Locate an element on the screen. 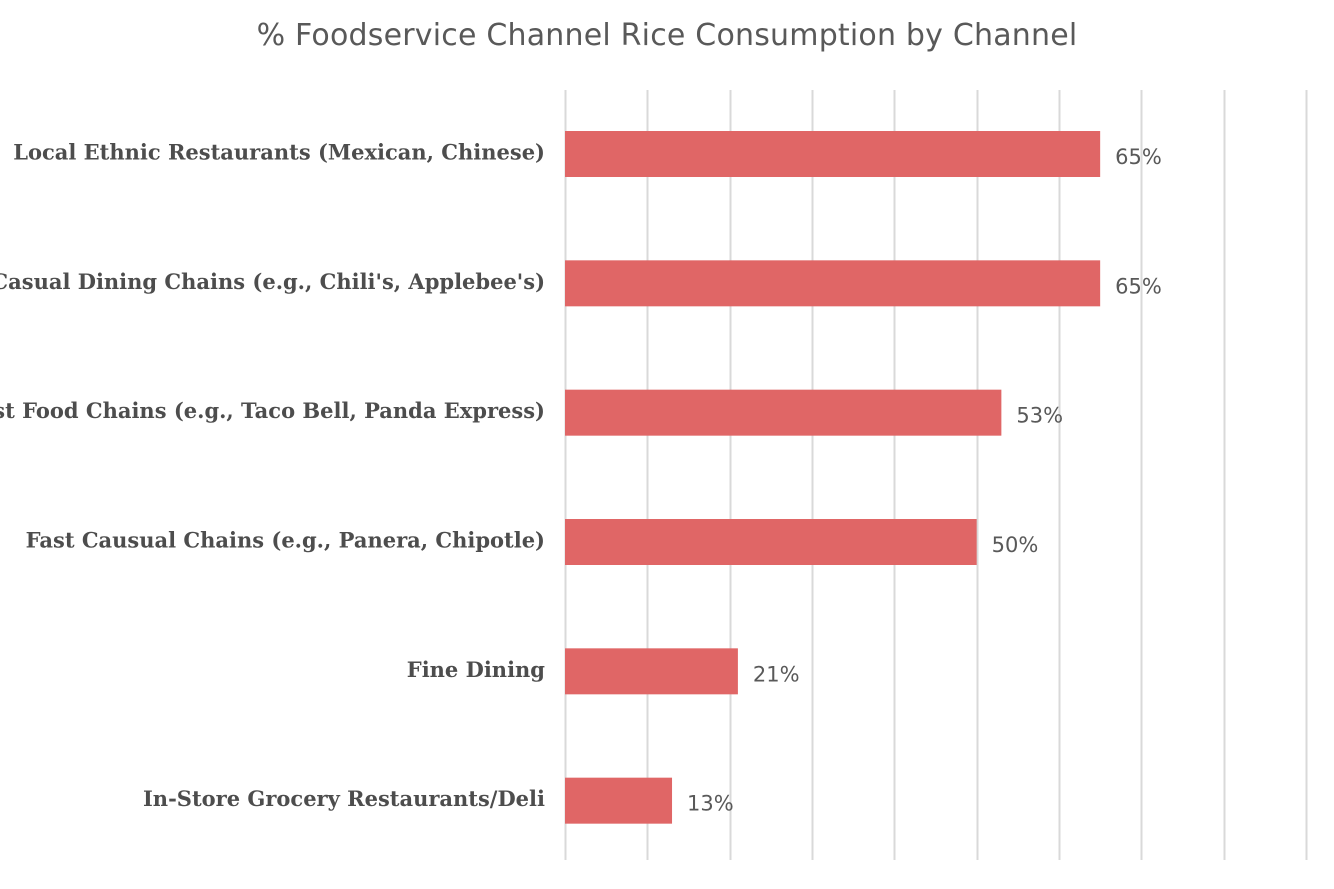 The image size is (1334, 889). category-label: In-Store Grocery Restaurants/Deli is located at coordinates (344, 798).